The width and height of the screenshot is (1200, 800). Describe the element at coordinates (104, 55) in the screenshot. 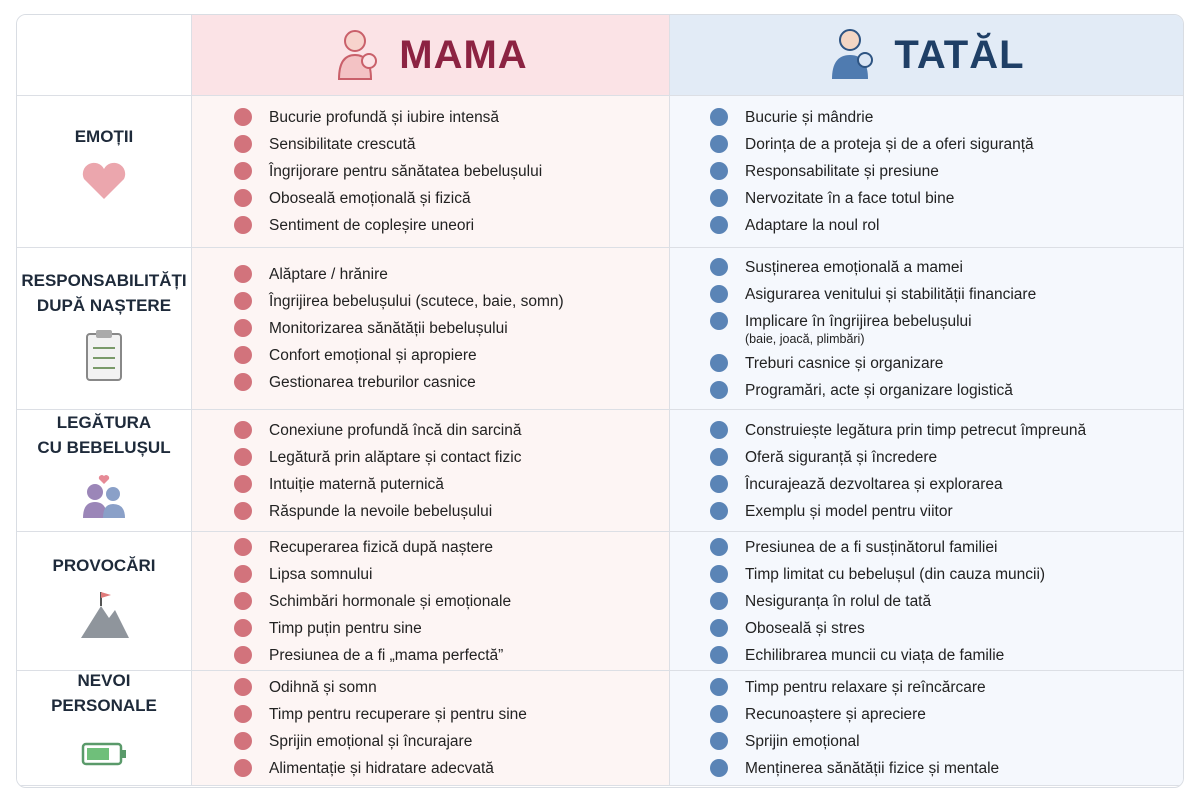

I see `corner` at that location.